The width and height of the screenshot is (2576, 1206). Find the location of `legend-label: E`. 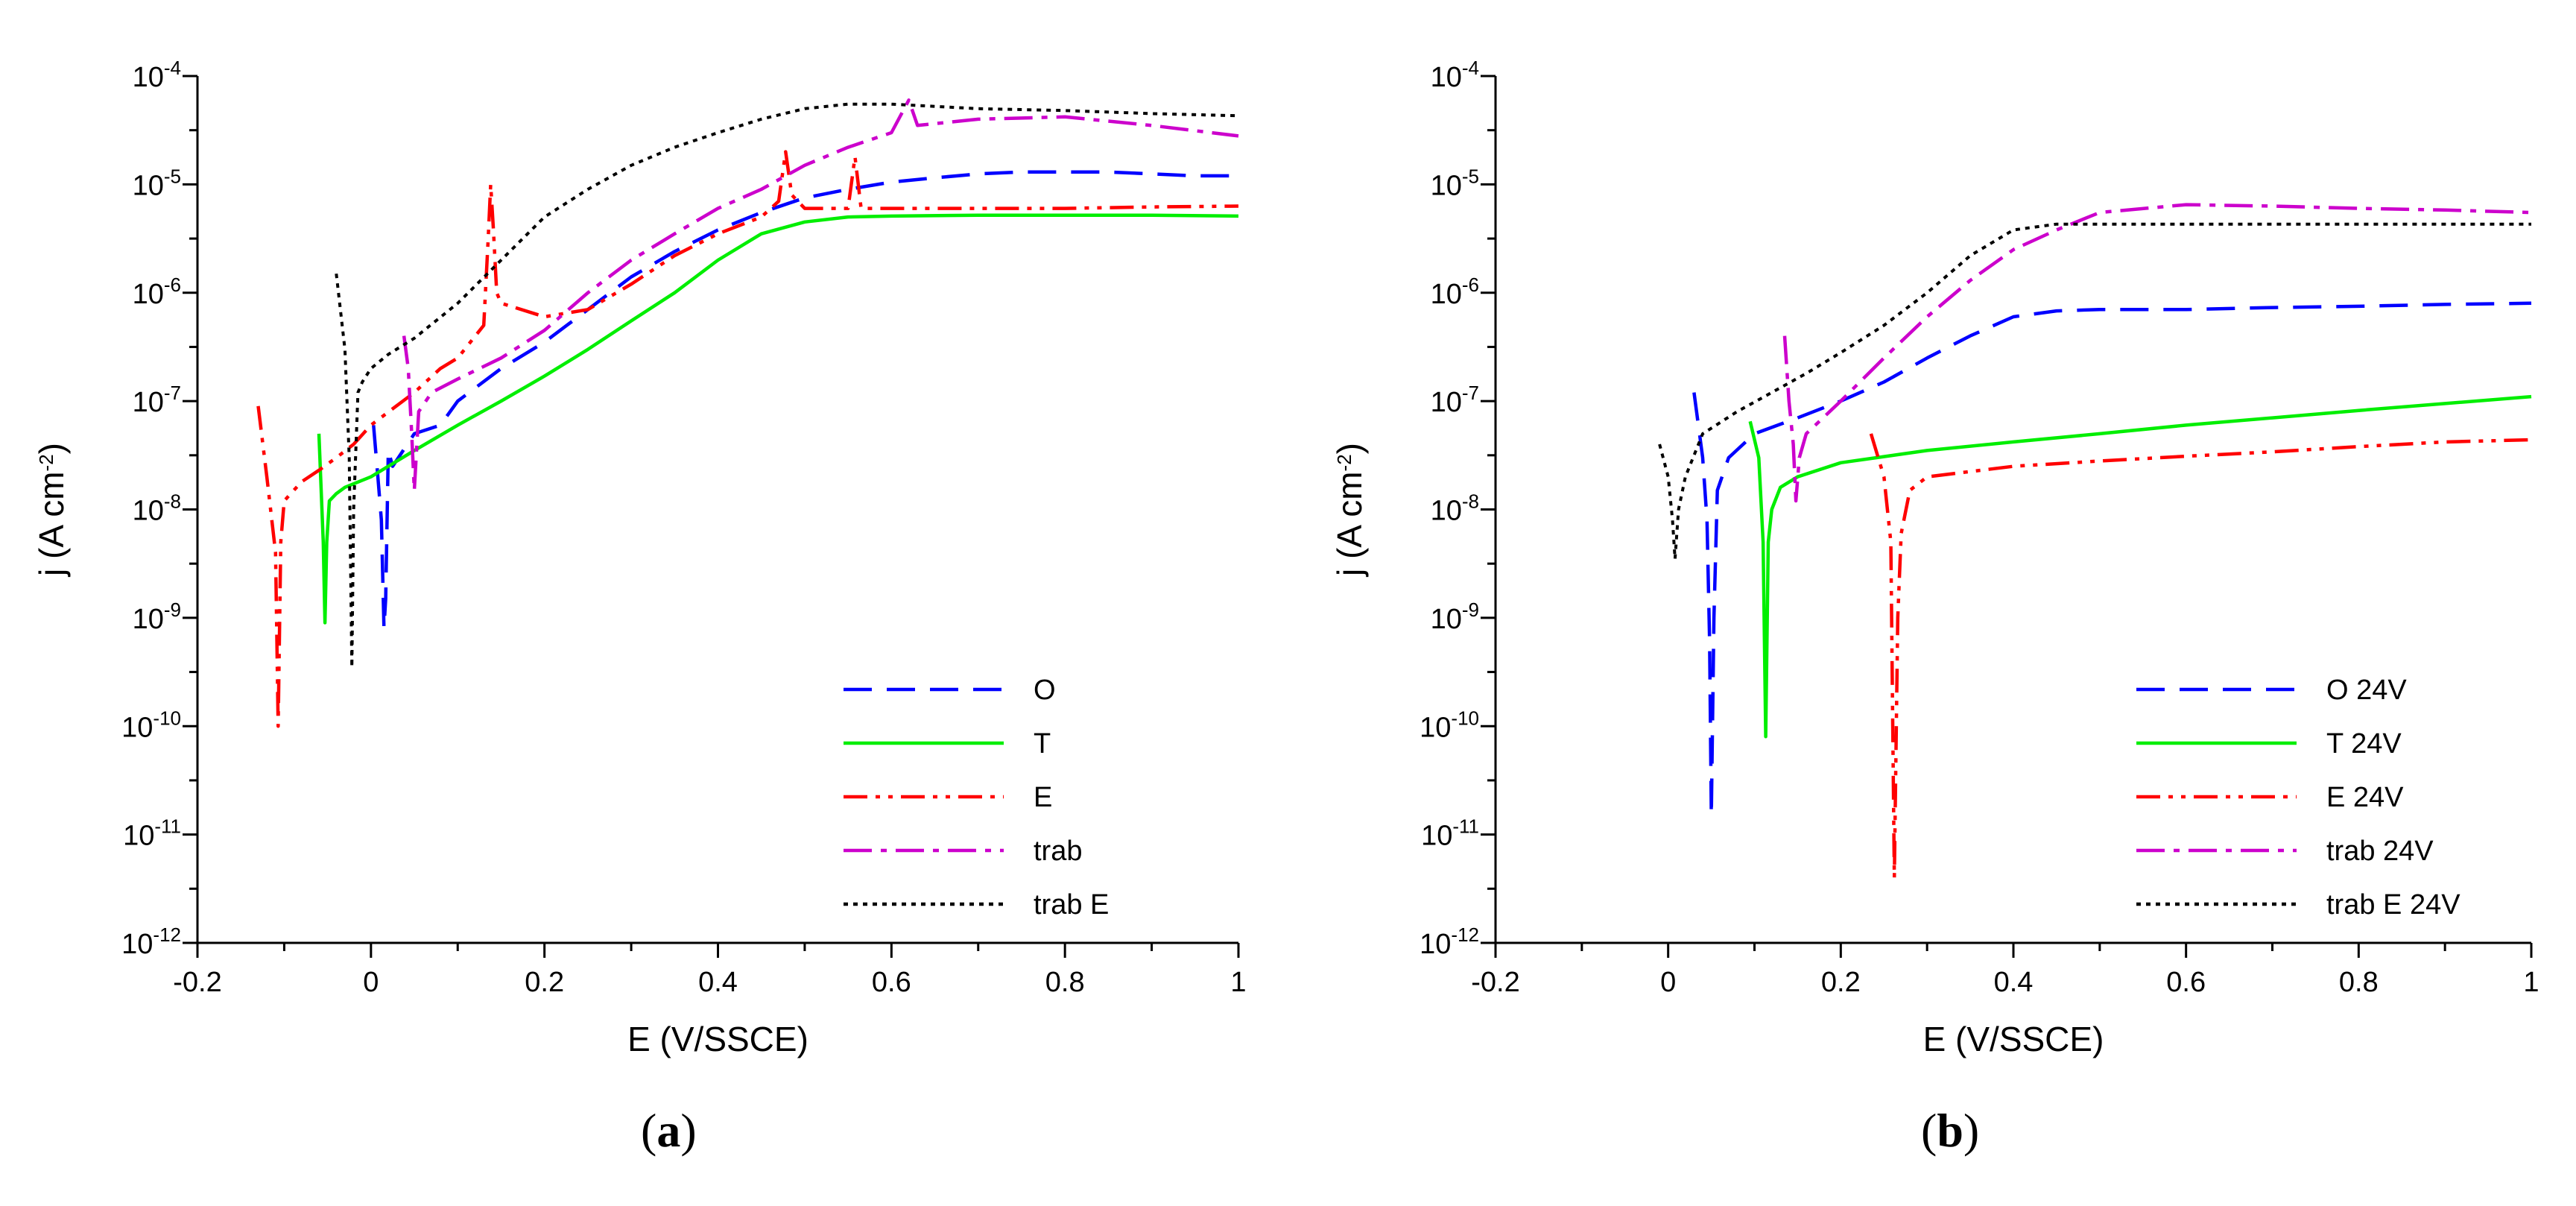

legend-label: E is located at coordinates (1043, 797).